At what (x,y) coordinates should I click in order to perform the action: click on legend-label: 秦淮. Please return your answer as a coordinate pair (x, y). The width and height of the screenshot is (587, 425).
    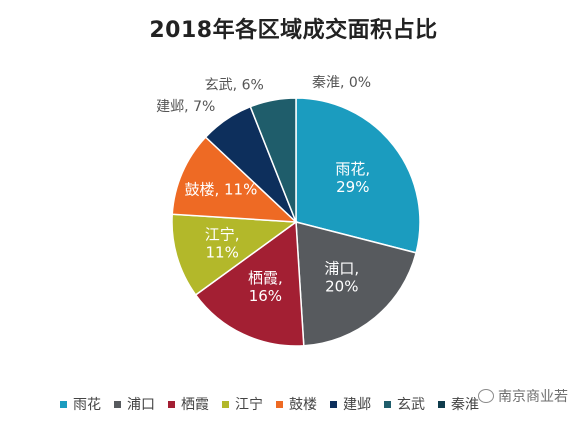
    Looking at the image, I should click on (465, 405).